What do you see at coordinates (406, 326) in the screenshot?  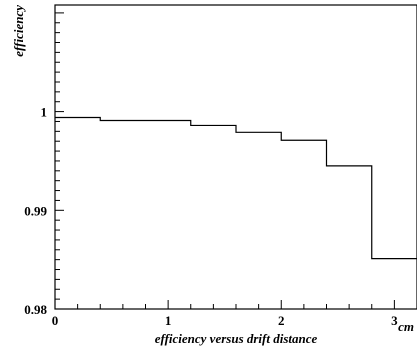 I see `x-axis-unit: cm` at bounding box center [406, 326].